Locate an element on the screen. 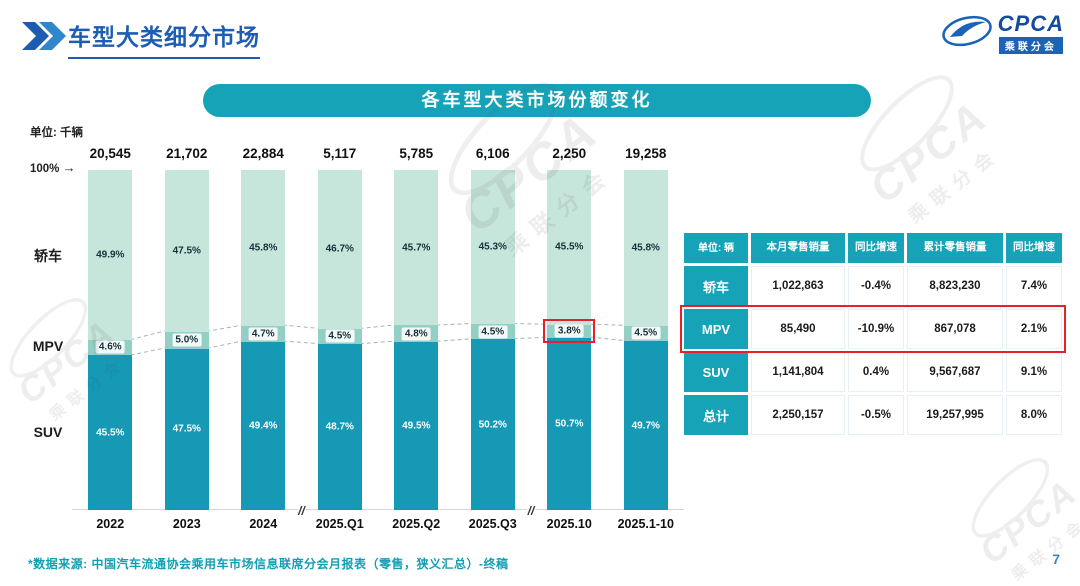 This screenshot has height=586, width=1080. segment-sedan: 46.7% is located at coordinates (339, 249).